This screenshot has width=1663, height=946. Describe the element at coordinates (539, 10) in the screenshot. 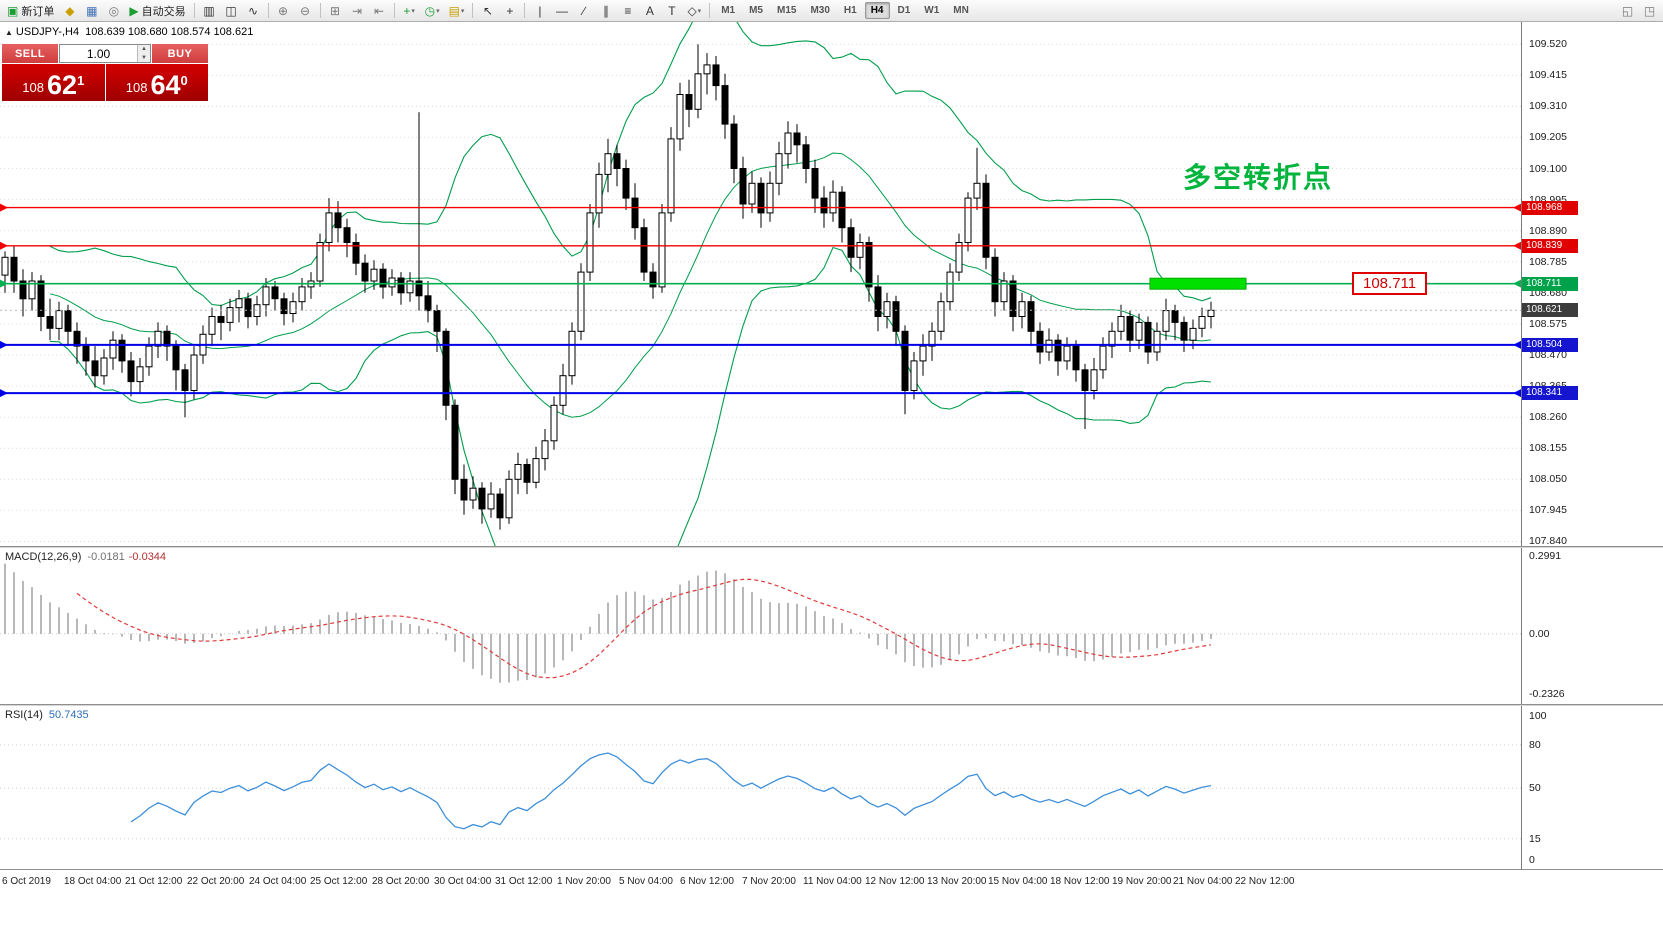

I see `vertical-line-button: |` at that location.